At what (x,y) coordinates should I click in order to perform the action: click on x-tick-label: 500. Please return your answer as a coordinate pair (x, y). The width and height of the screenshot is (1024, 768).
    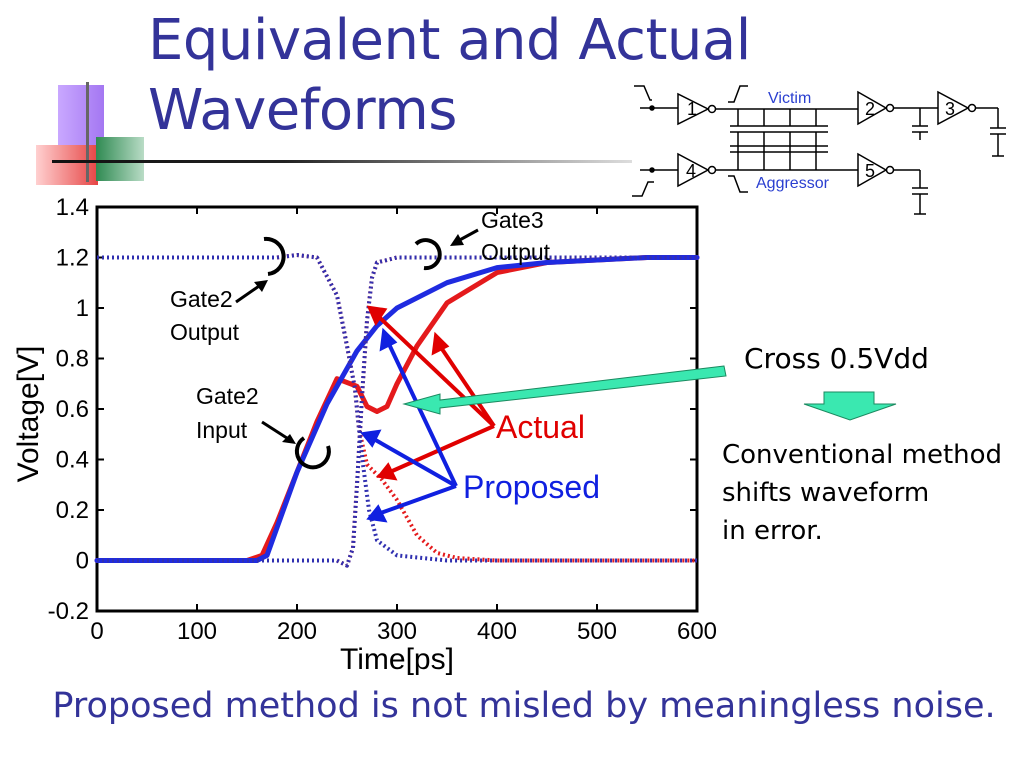
    Looking at the image, I should click on (597, 631).